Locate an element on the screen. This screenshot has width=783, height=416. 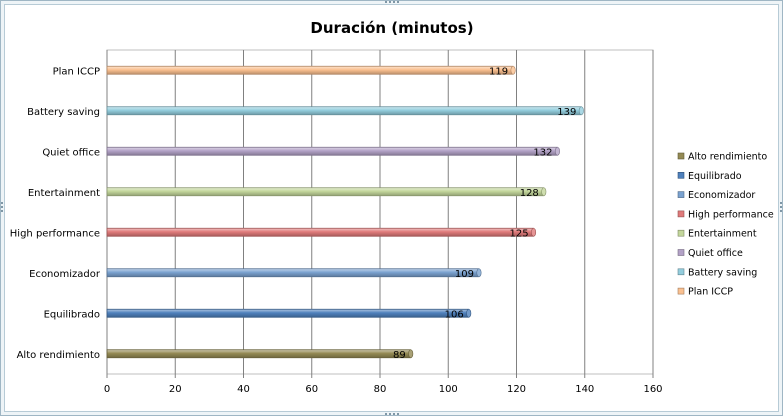
data-label: 109 is located at coordinates (464, 274).